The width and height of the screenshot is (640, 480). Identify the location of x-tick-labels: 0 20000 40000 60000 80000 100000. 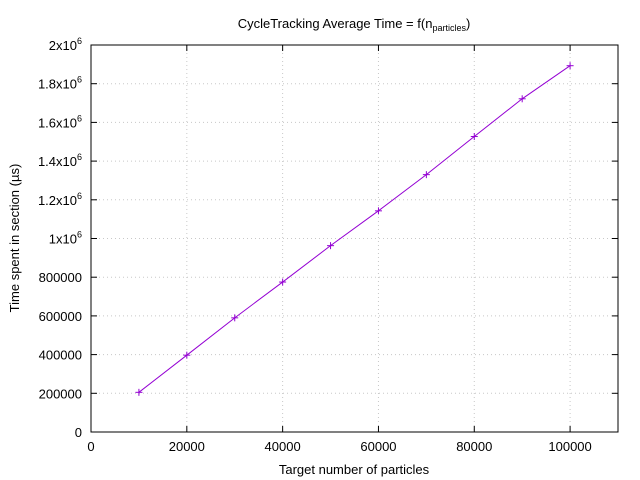
(339, 446).